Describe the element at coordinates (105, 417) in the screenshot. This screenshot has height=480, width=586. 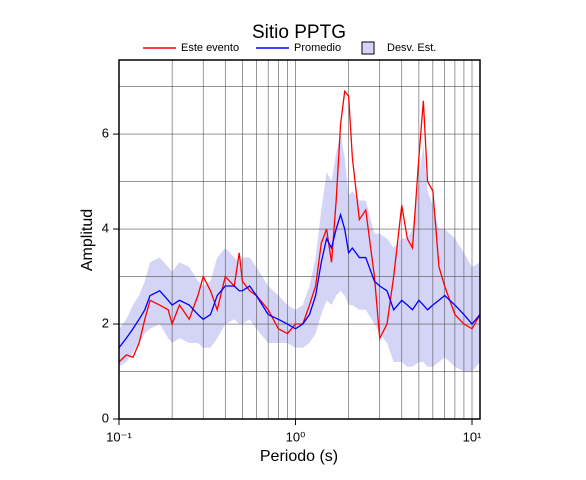
I see `y-tick-label: 0` at that location.